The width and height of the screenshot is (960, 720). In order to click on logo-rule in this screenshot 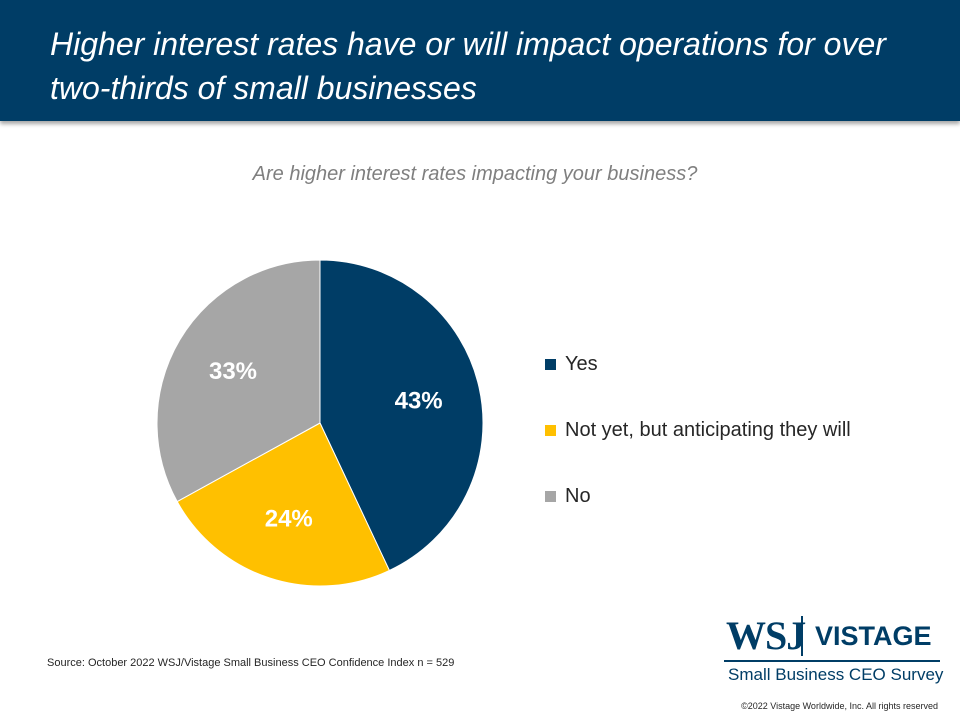, I will do `click(832, 661)`.